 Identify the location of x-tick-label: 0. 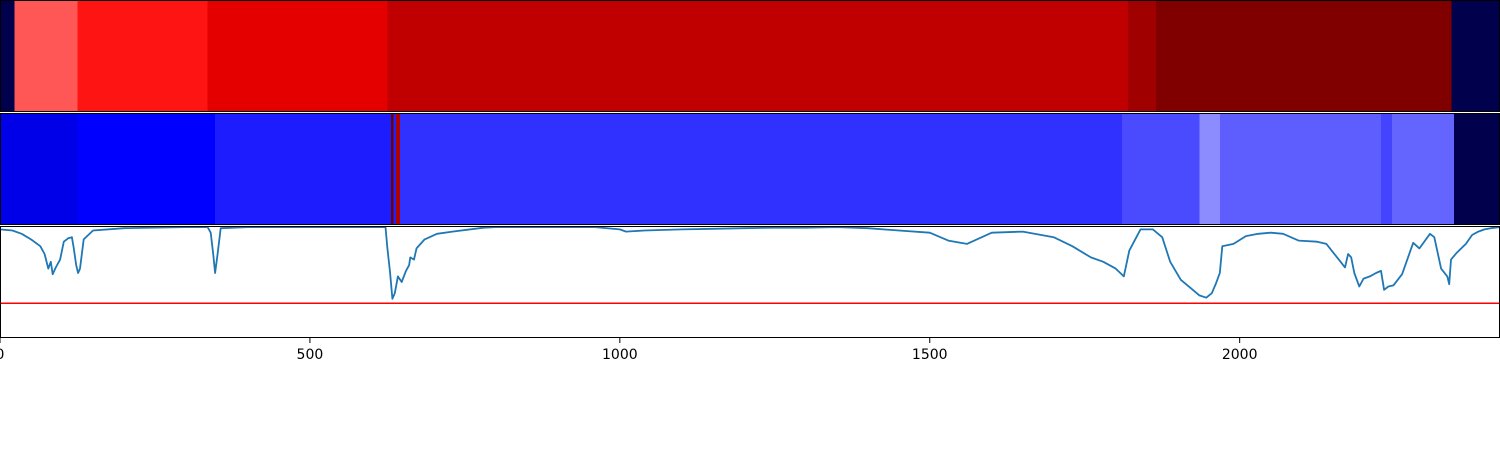
(2, 355).